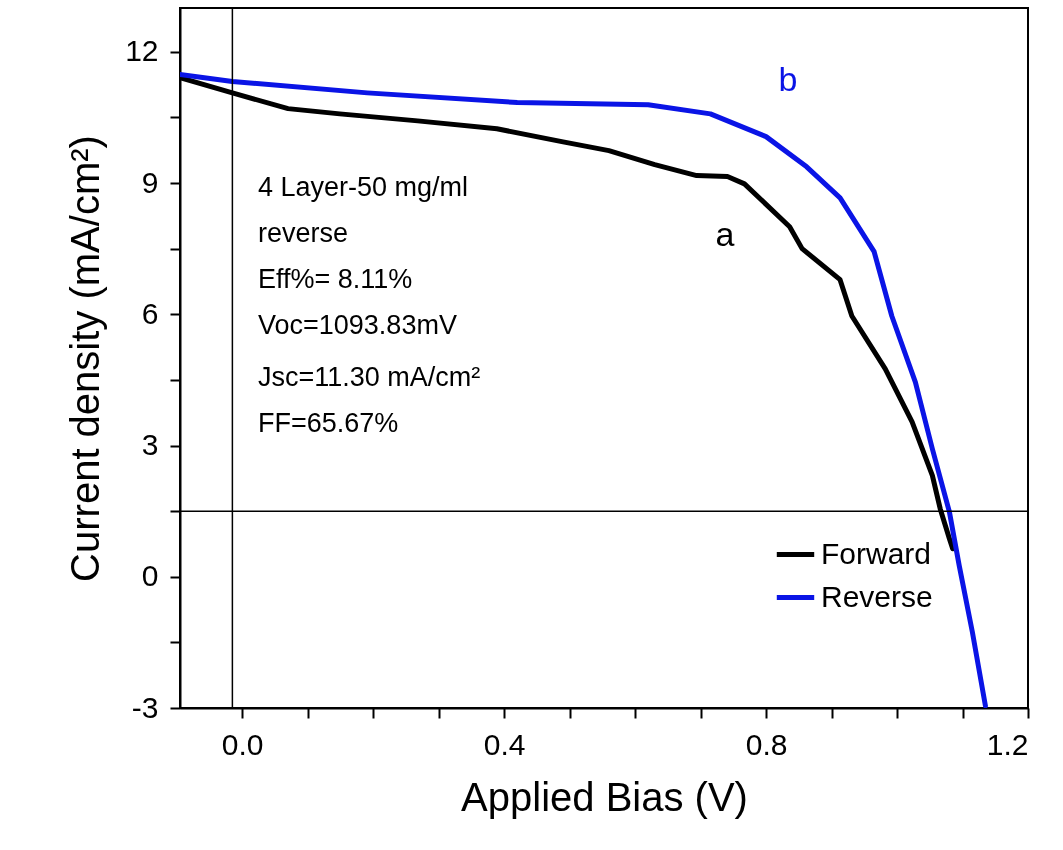 Image resolution: width=1063 pixels, height=850 pixels. I want to click on x-tick-label: 0.0, so click(242, 744).